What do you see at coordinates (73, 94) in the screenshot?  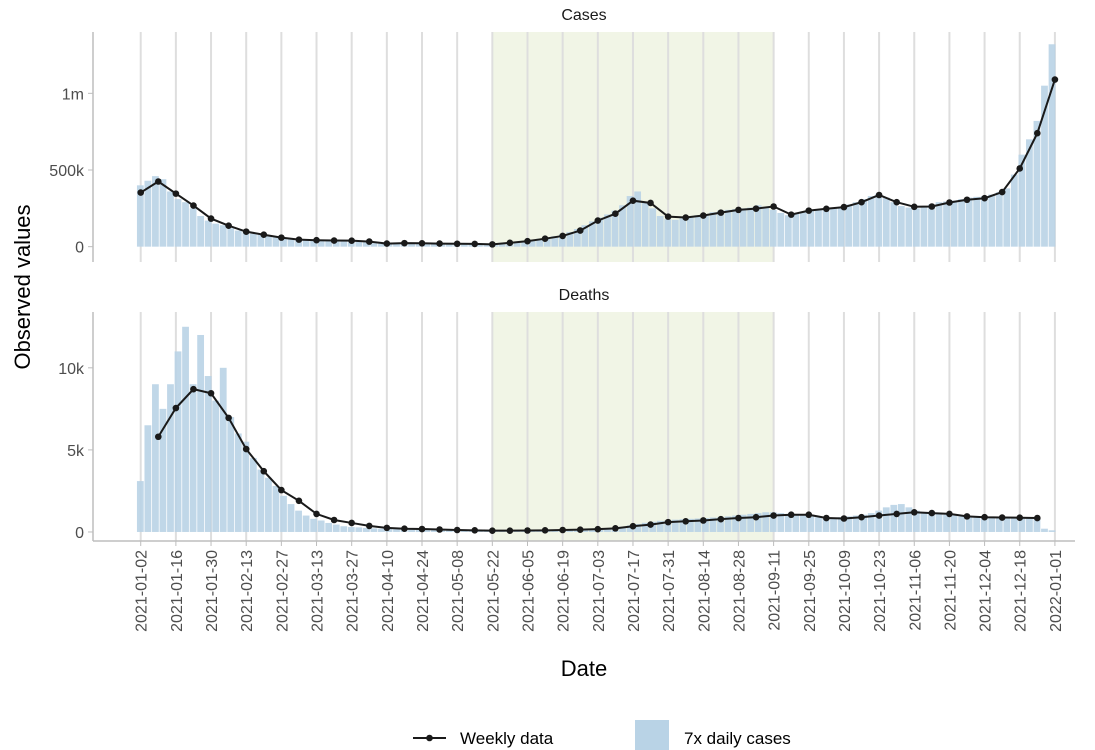 I see `y-tick-label: 1m` at bounding box center [73, 94].